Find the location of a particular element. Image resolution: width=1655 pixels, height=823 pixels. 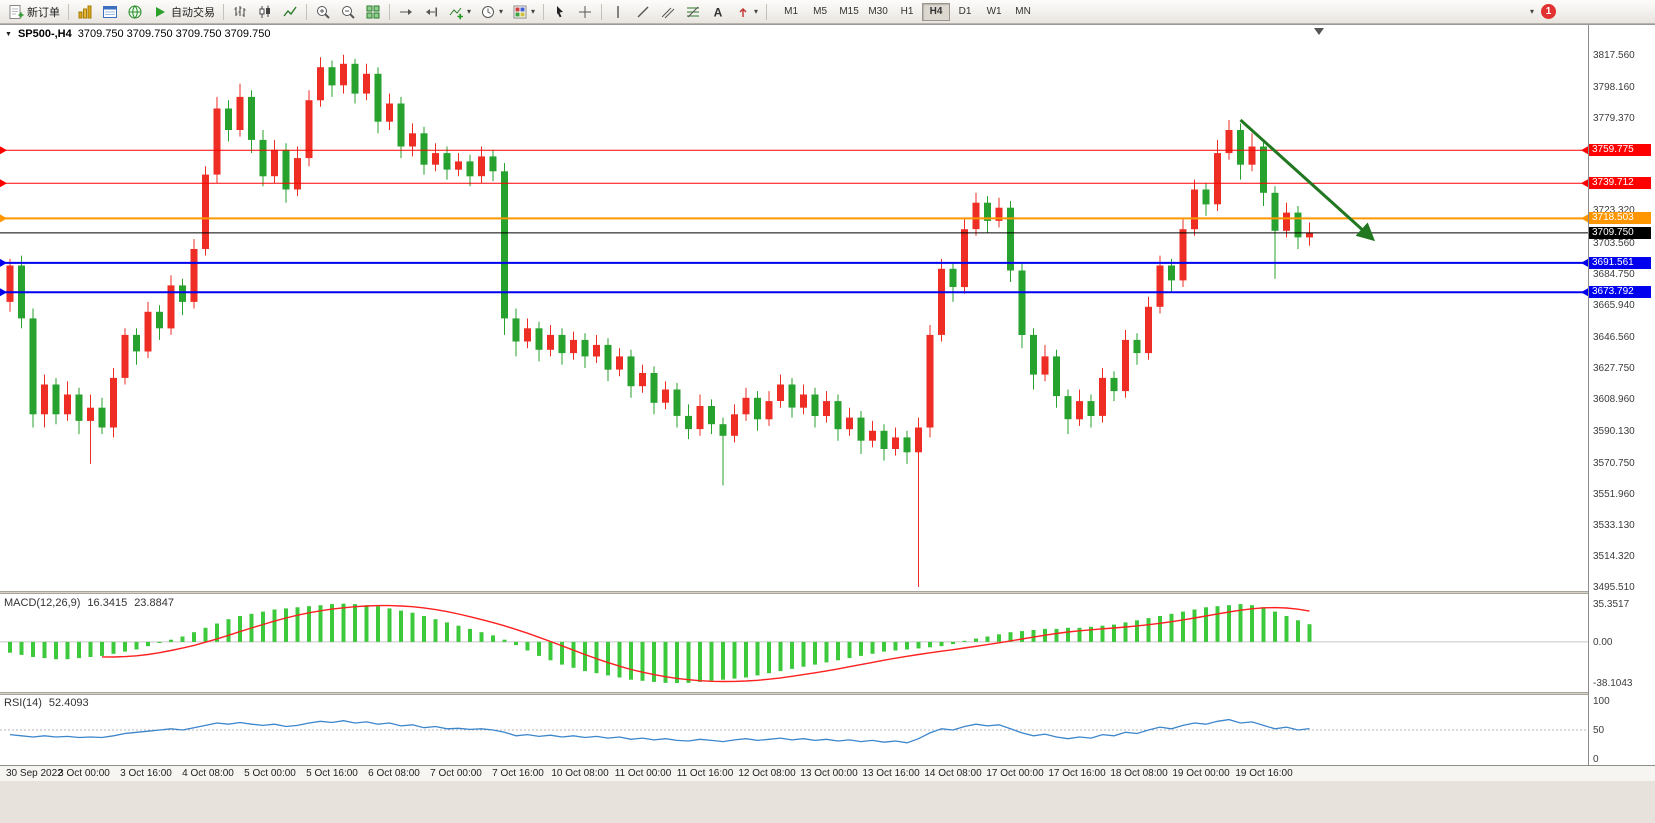

candlestick-chart-icon is located at coordinates (264, 11).